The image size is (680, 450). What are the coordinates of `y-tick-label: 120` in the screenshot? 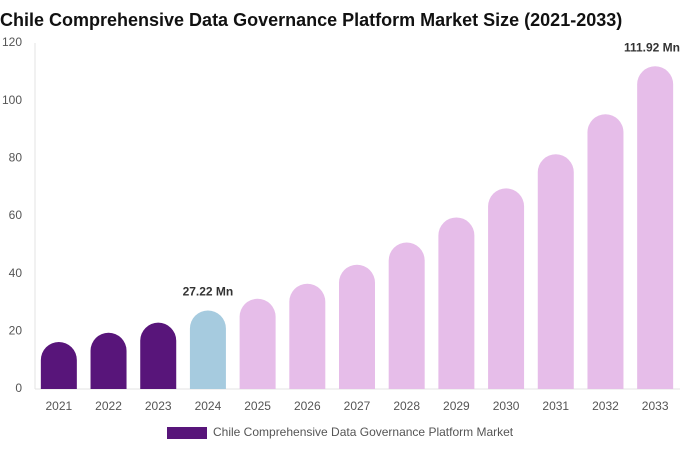 It's located at (12, 42).